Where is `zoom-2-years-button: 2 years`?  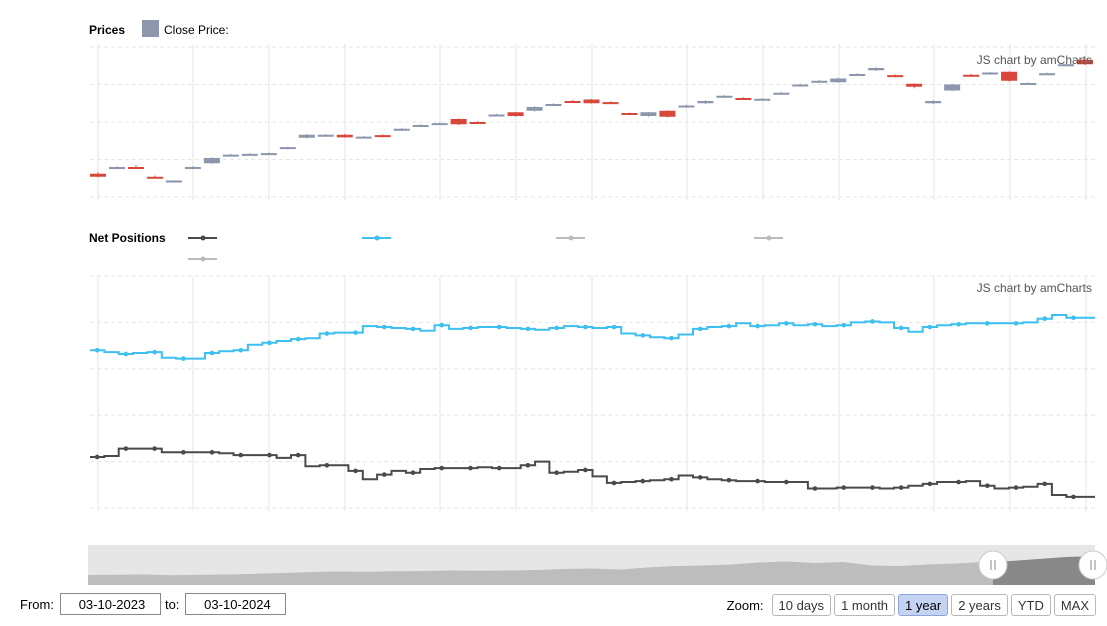
zoom-2-years-button: 2 years is located at coordinates (979, 605).